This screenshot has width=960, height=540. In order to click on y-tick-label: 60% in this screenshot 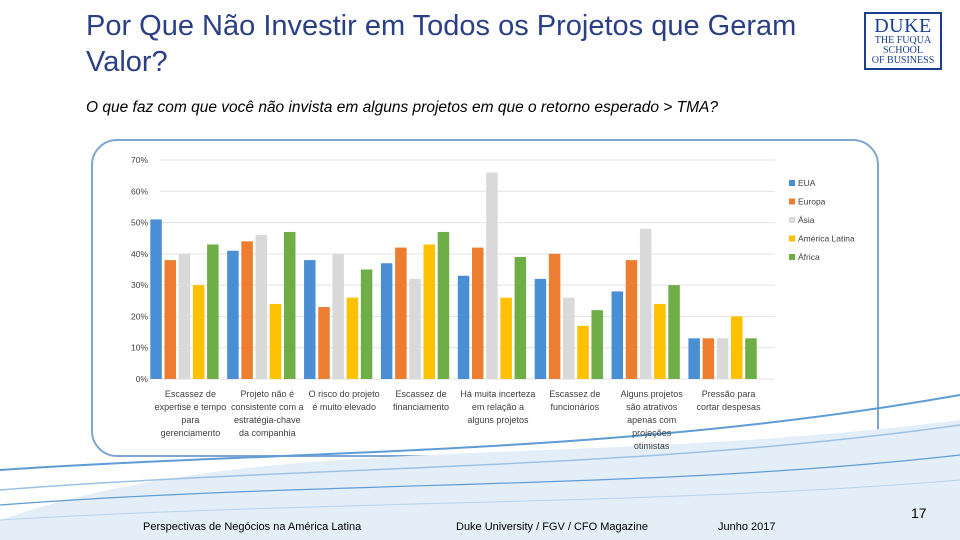, I will do `click(139, 191)`.